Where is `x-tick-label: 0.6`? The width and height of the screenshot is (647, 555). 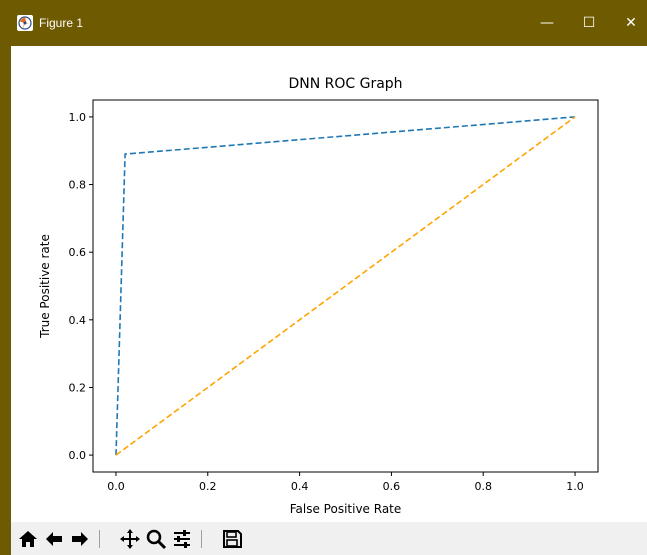 x-tick-label: 0.6 is located at coordinates (392, 486).